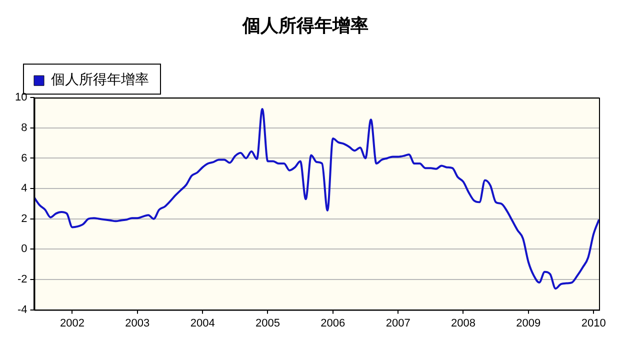 The image size is (619, 341). Describe the element at coordinates (24, 158) in the screenshot. I see `y-tick-label: 6` at that location.